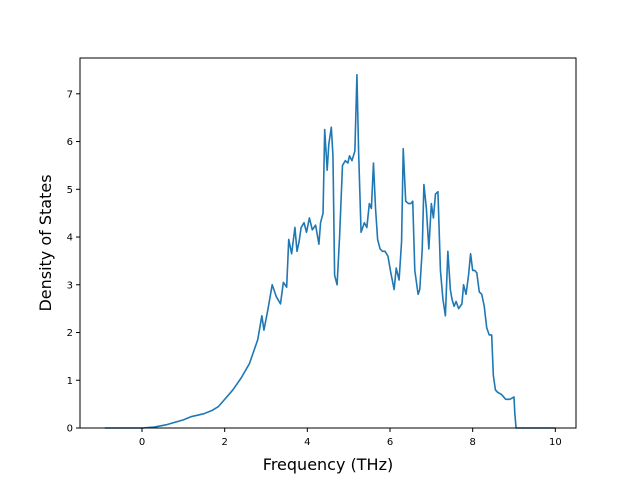  I want to click on x-tick-label: 2, so click(224, 442).